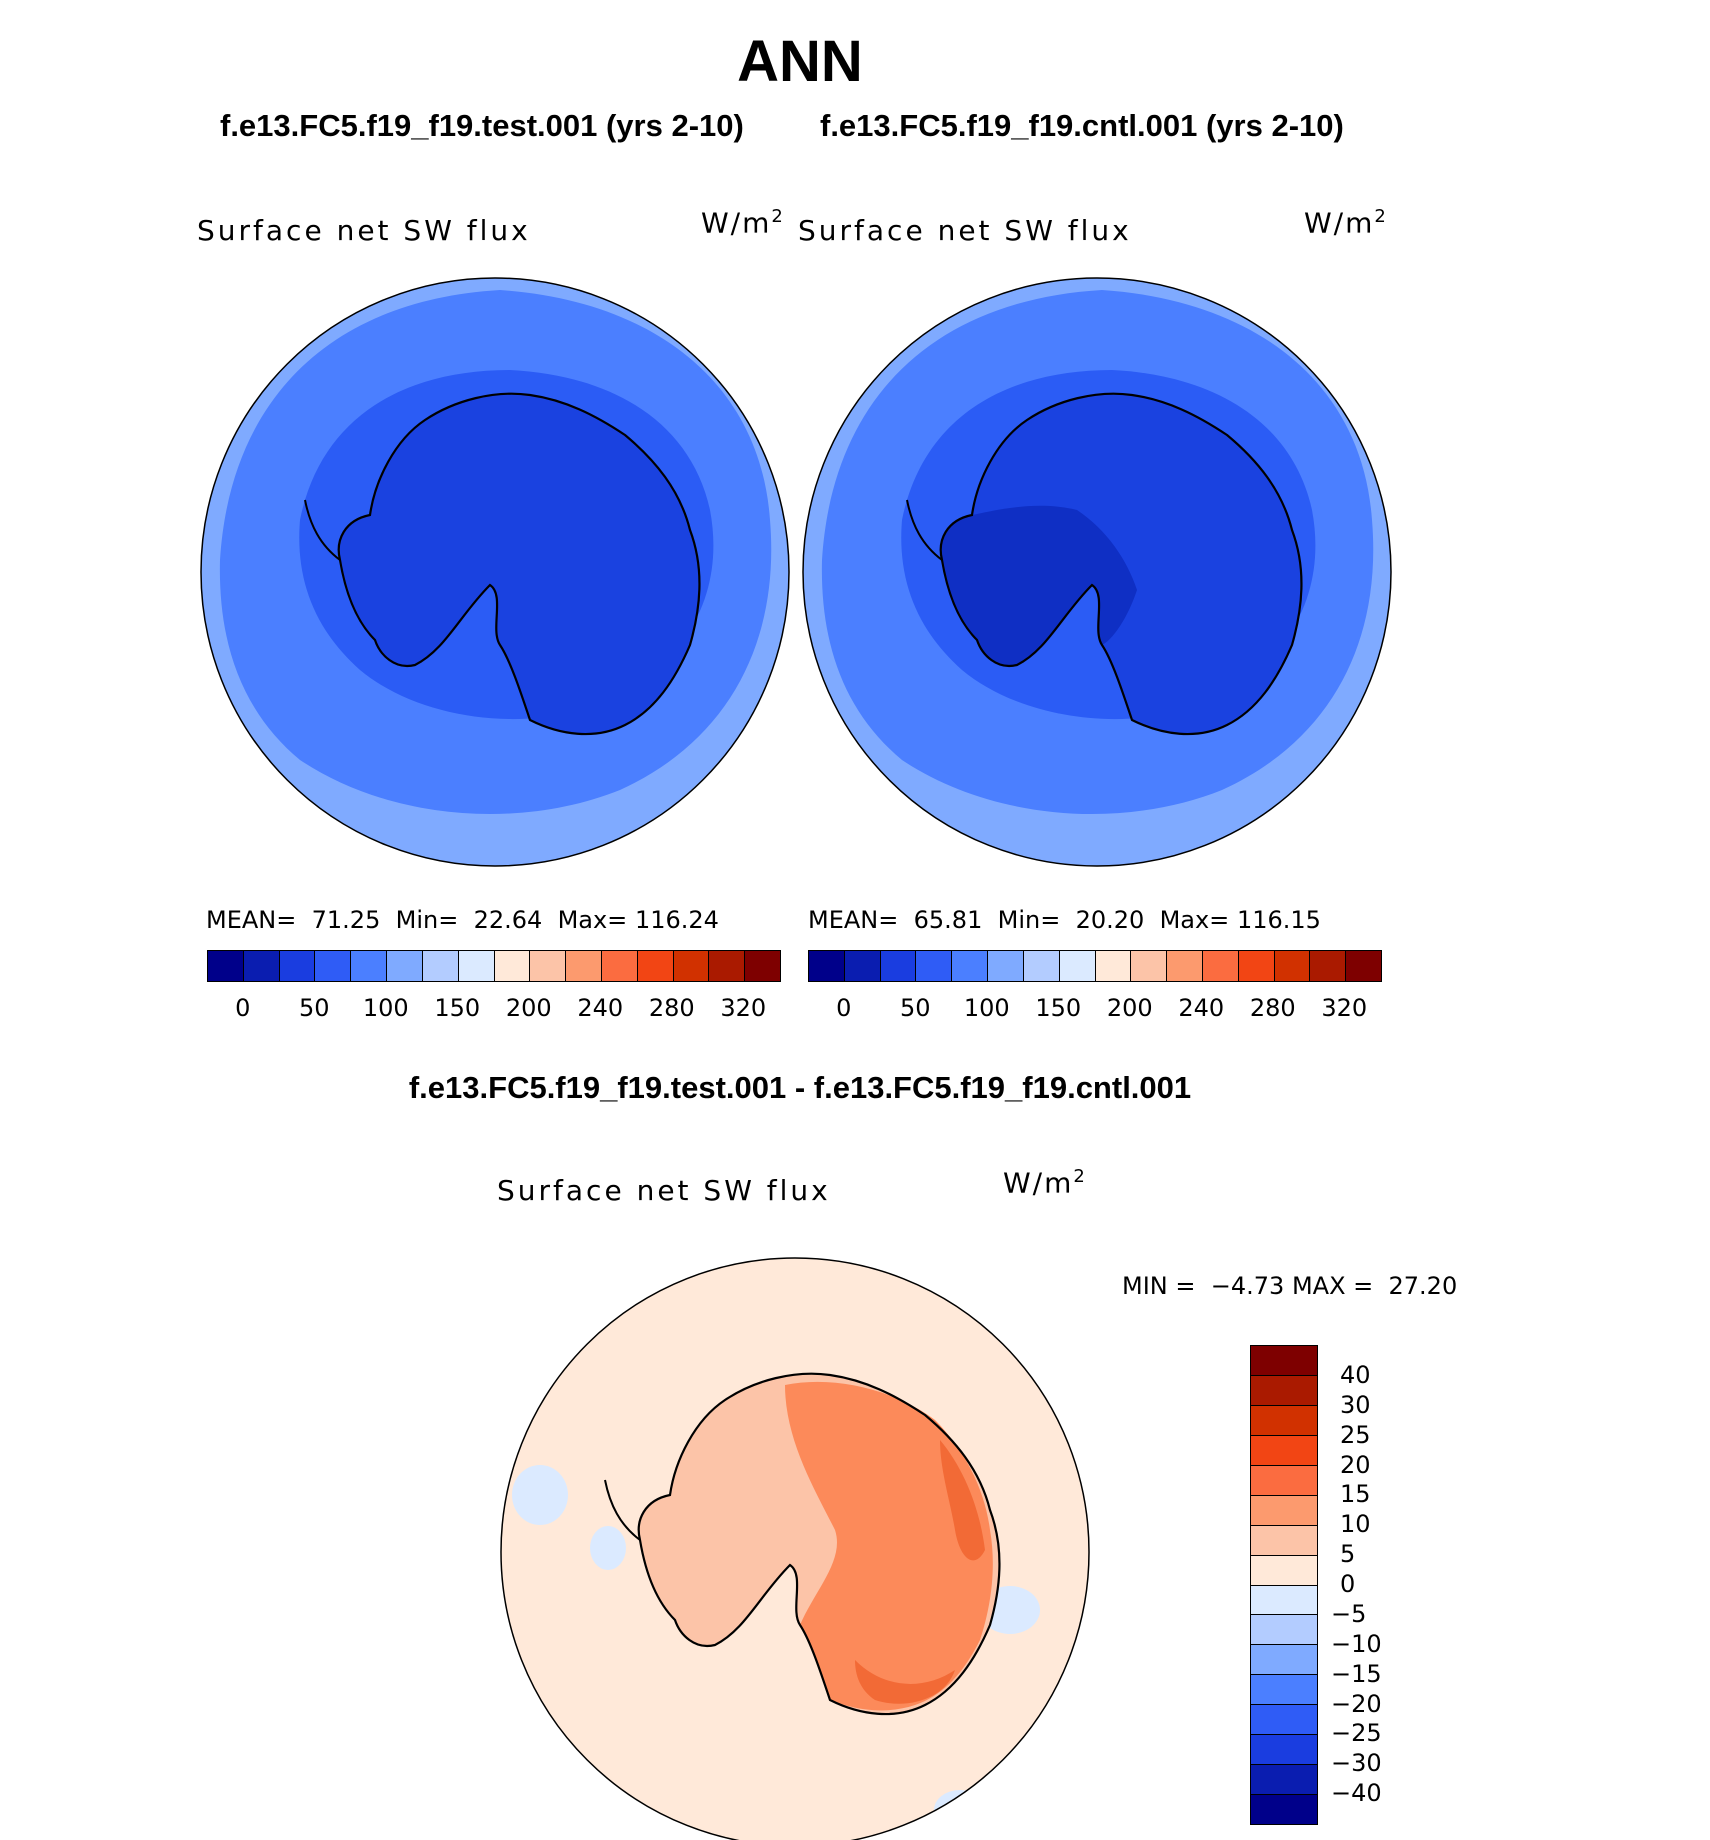 This screenshot has width=1710, height=1840. What do you see at coordinates (1355, 1494) in the screenshot?
I see `colorbar-tick-label: 15` at bounding box center [1355, 1494].